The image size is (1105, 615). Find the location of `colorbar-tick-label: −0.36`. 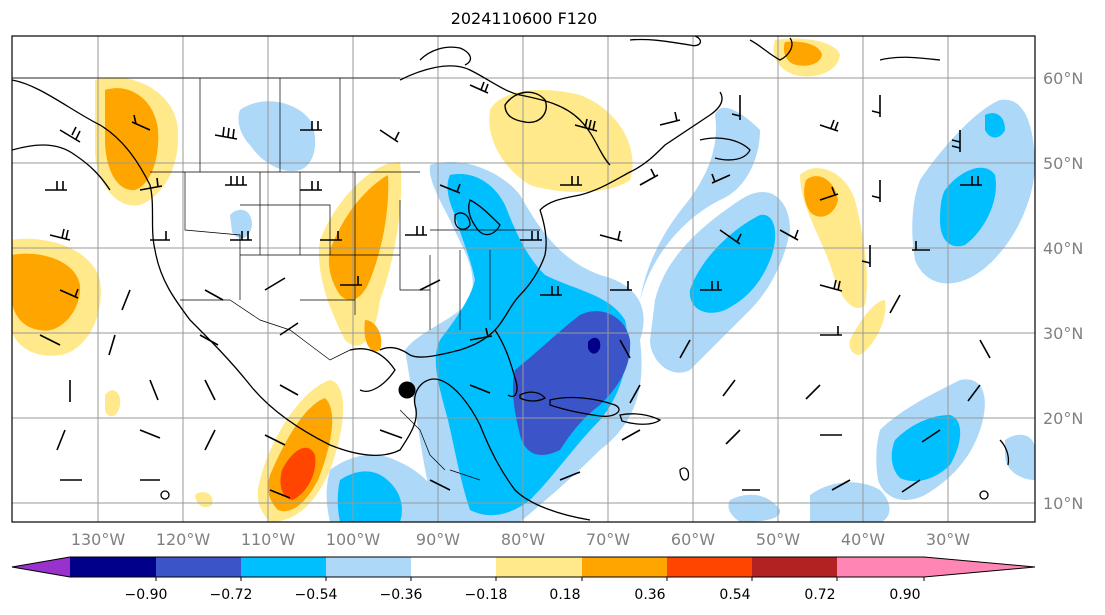

colorbar-tick-label: −0.36 is located at coordinates (401, 595).